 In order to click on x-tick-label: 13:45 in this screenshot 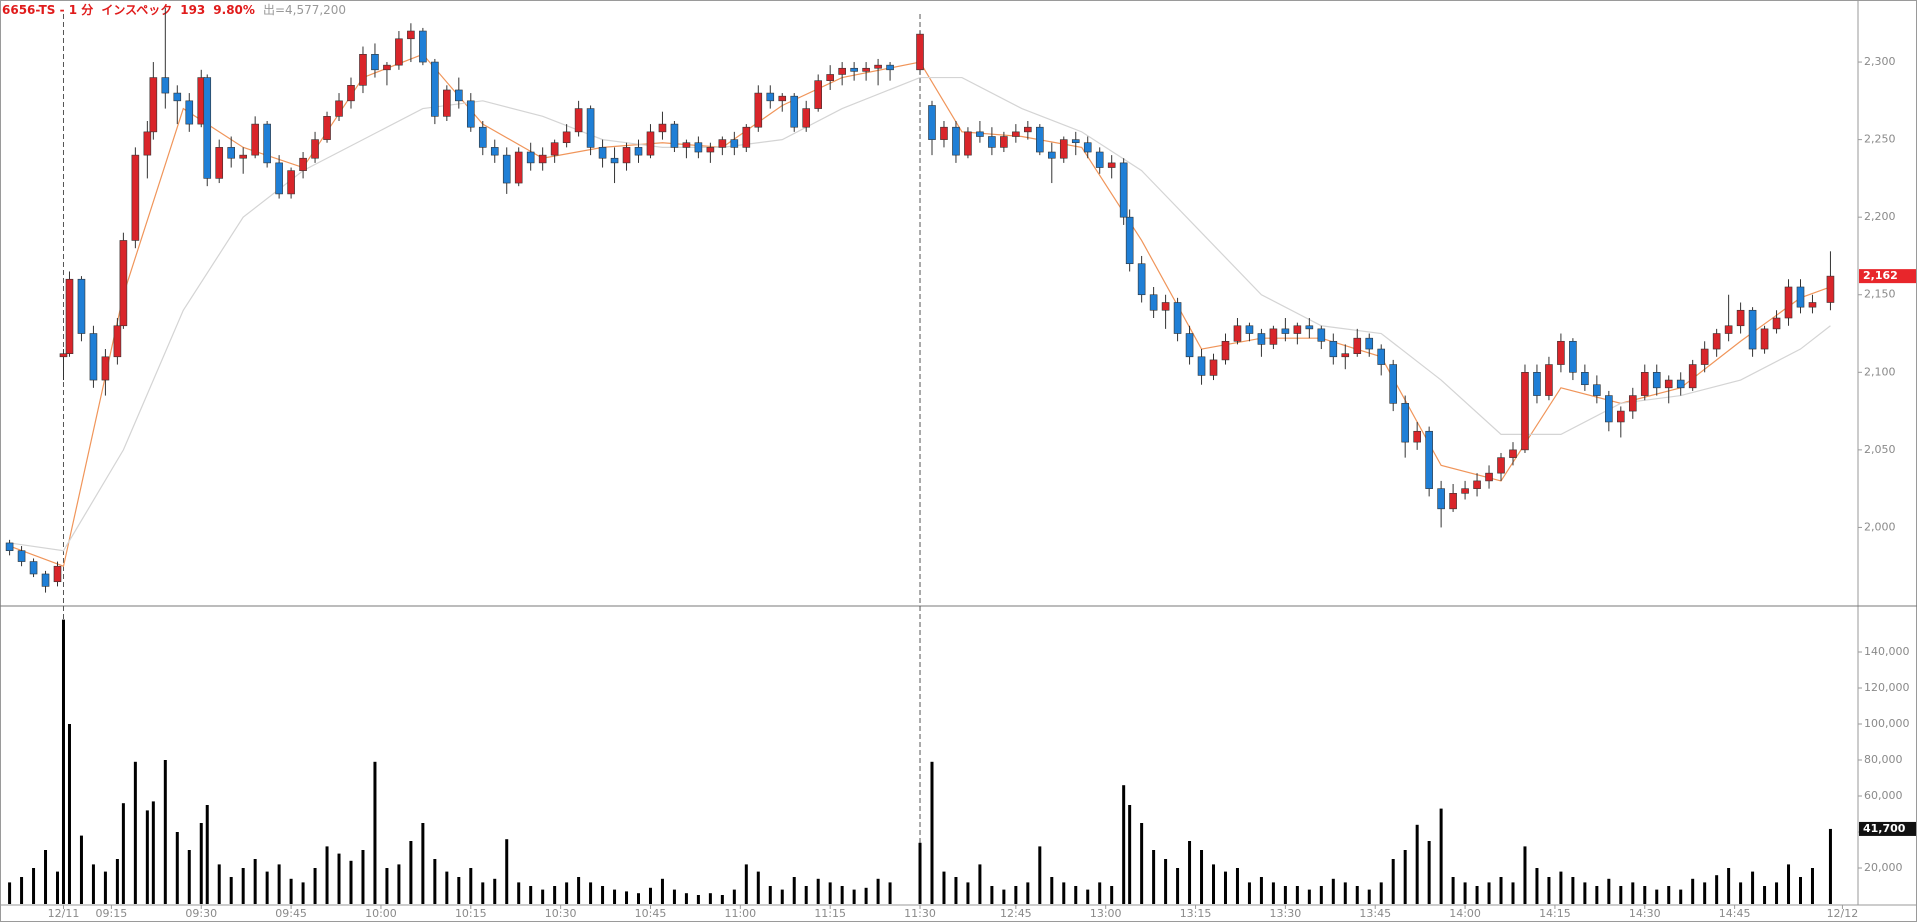, I will do `click(1375, 913)`.